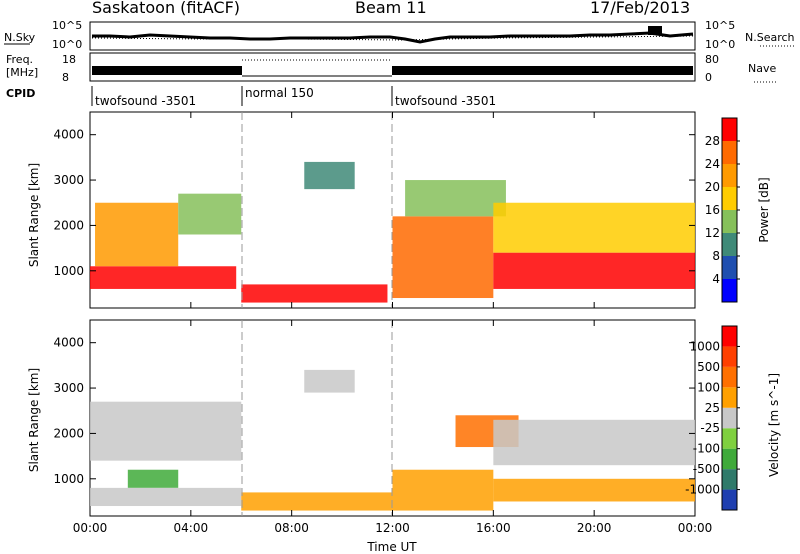  I want to click on cpid-segment-2: normal 150, so click(279, 93).